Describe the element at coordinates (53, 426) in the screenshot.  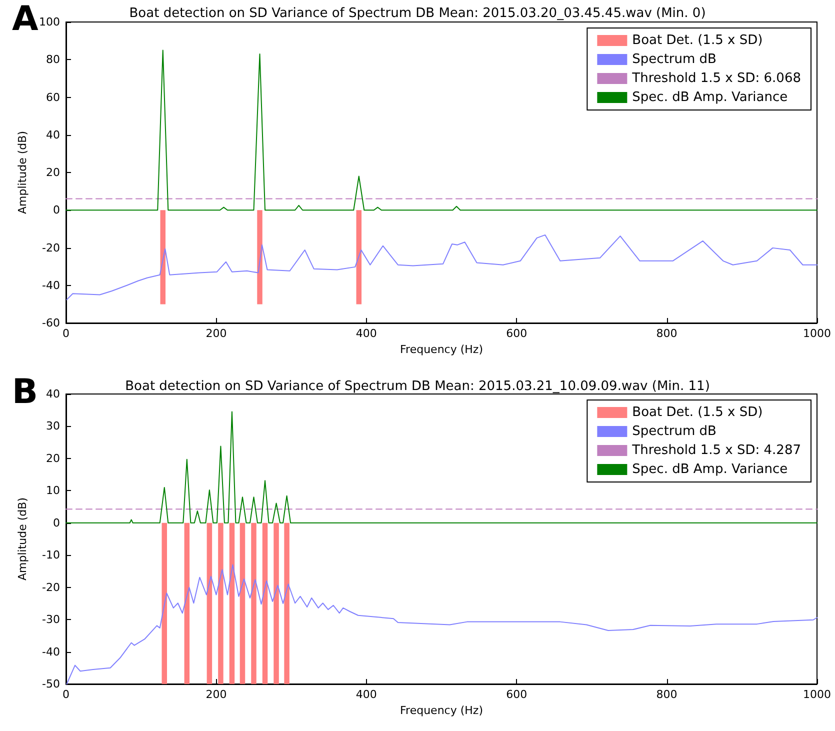
I see `y-tick-label: 30` at that location.